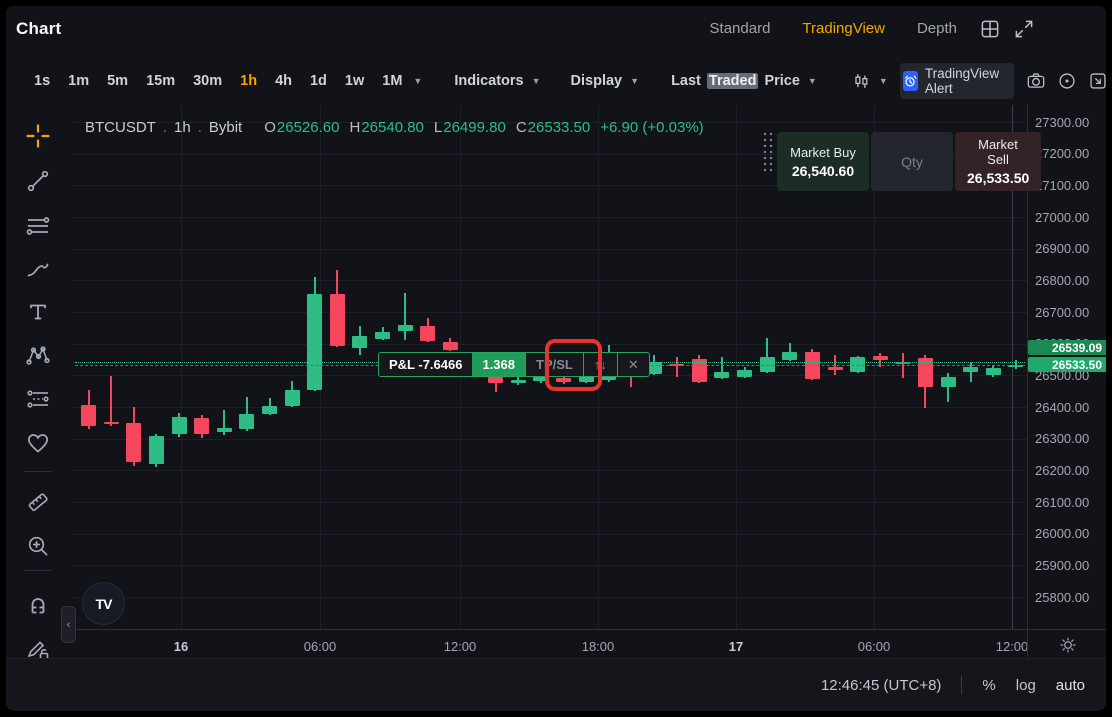  What do you see at coordinates (161, 81) in the screenshot?
I see `timeframe-15m: 15m` at bounding box center [161, 81].